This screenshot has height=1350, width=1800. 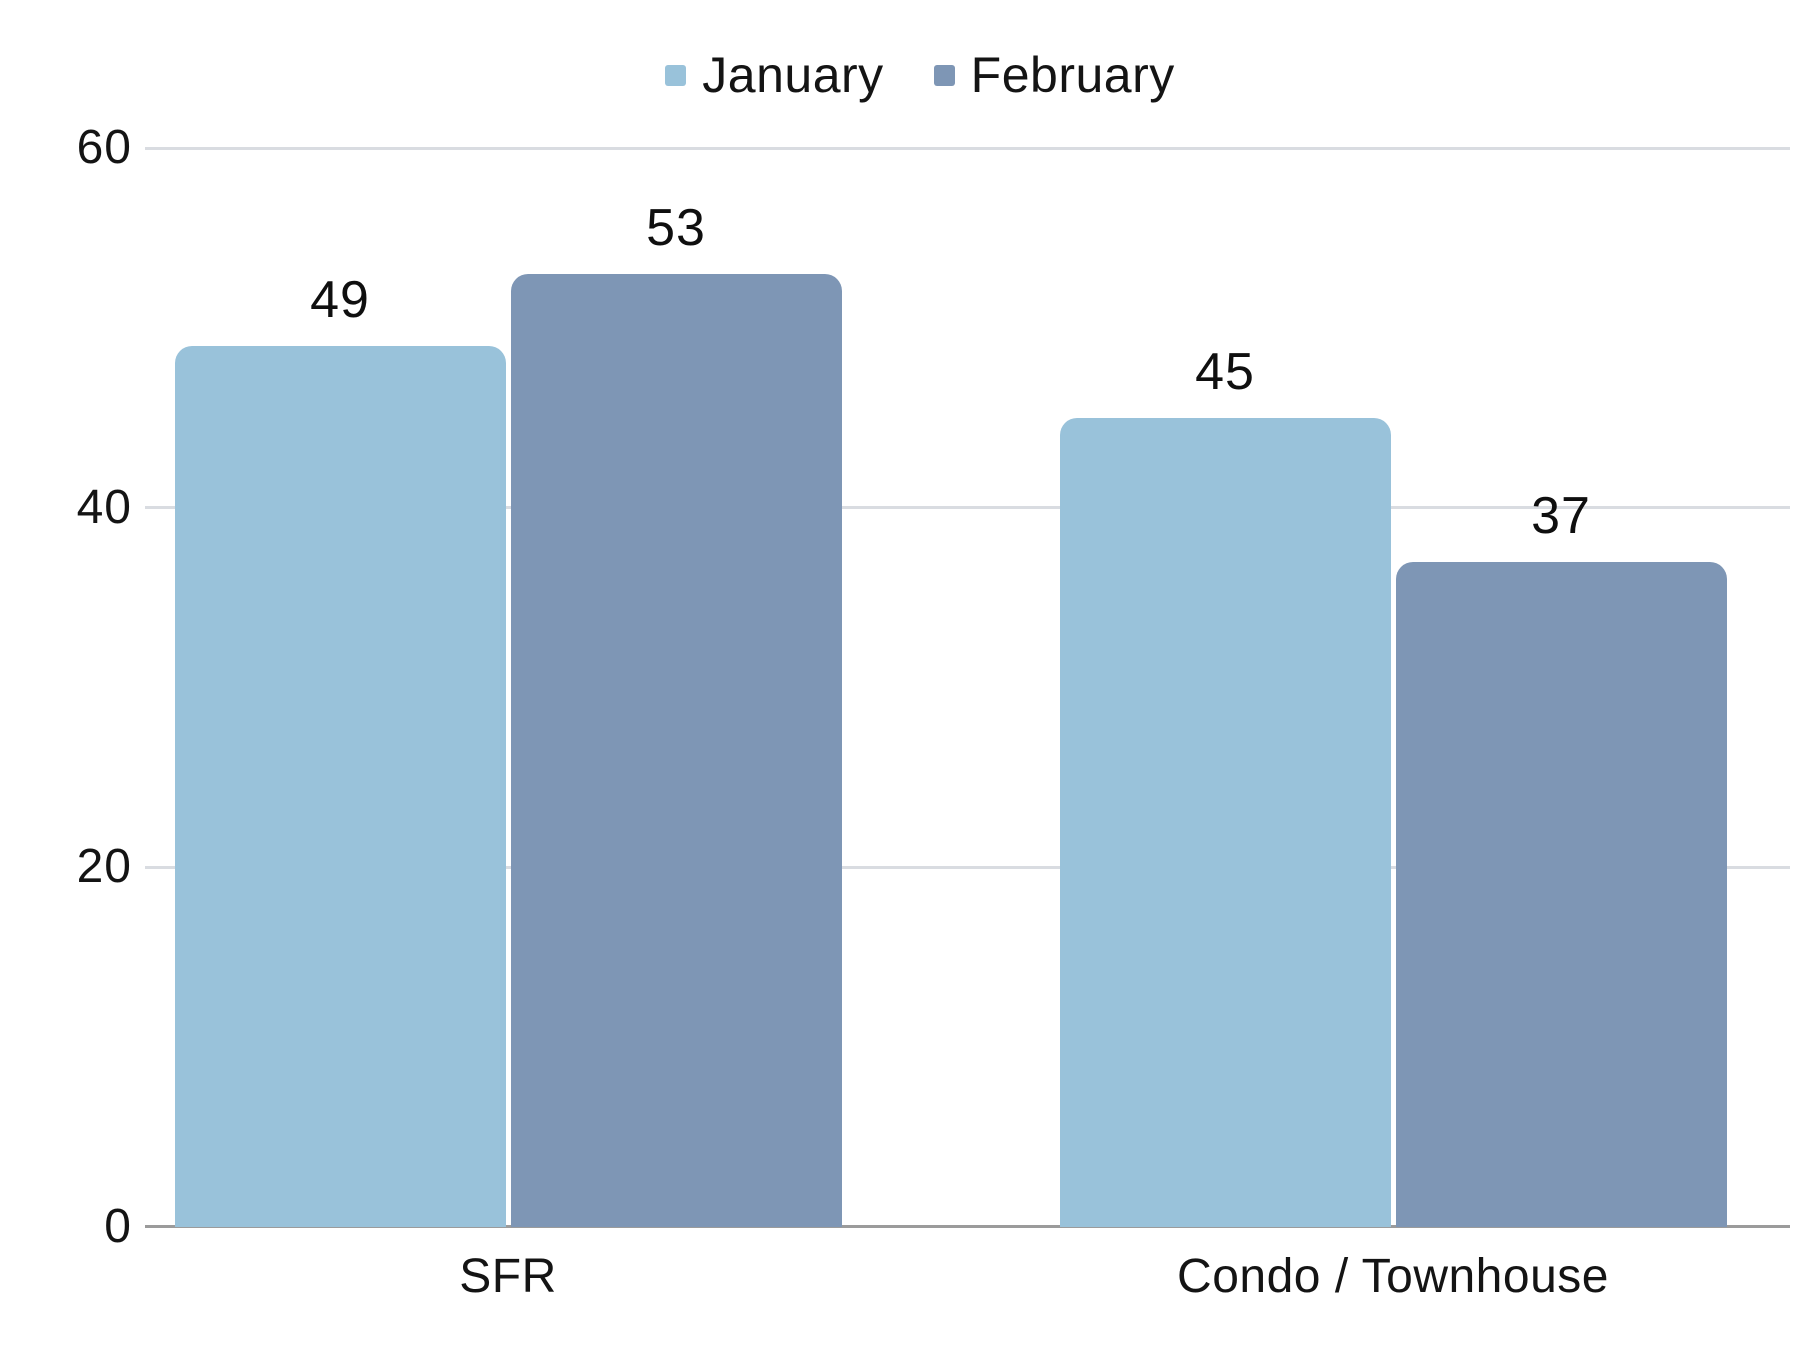 I want to click on x-axis-line, so click(x=967, y=1226).